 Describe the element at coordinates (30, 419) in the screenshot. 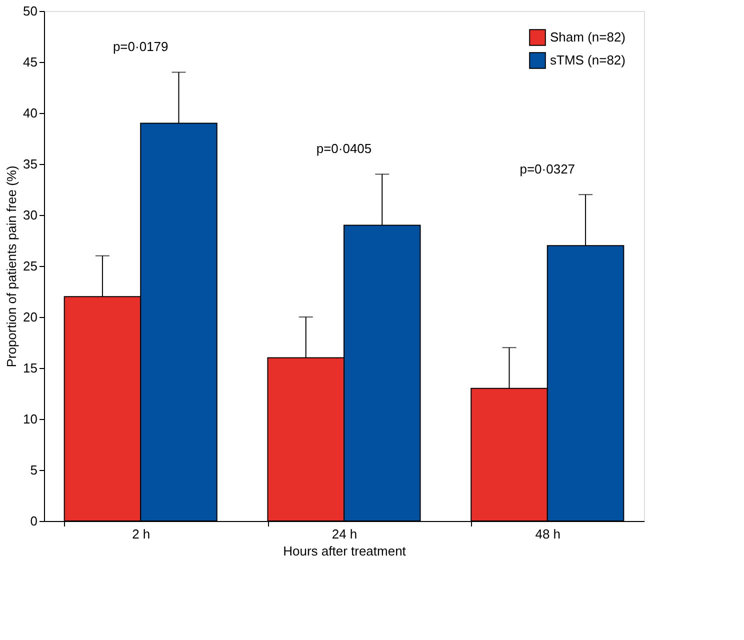

I see `y-tick-label: 10` at that location.